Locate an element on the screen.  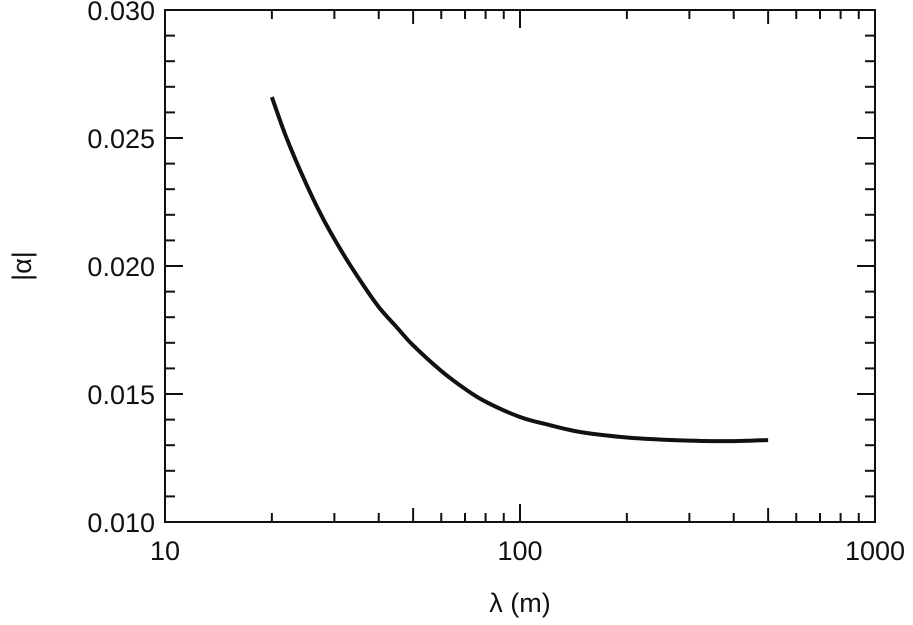
y-tick-labels: 0.010 0.015 0.020 0.025 0.030 is located at coordinates (121, 269).